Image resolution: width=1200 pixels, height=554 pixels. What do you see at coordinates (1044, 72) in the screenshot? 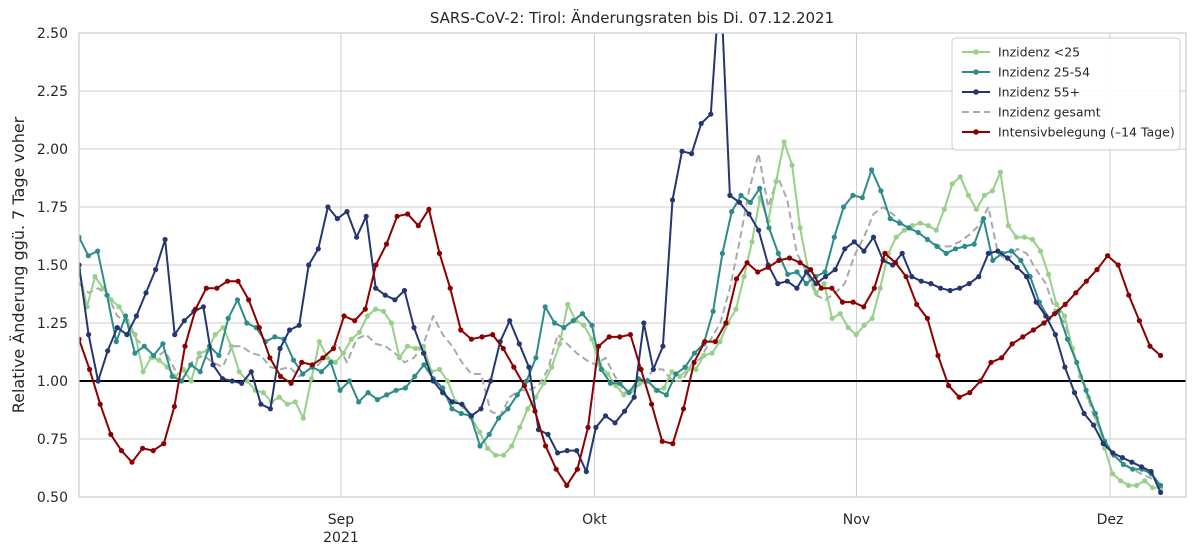
I see `legend-label: Inzidenz 25-54` at bounding box center [1044, 72].